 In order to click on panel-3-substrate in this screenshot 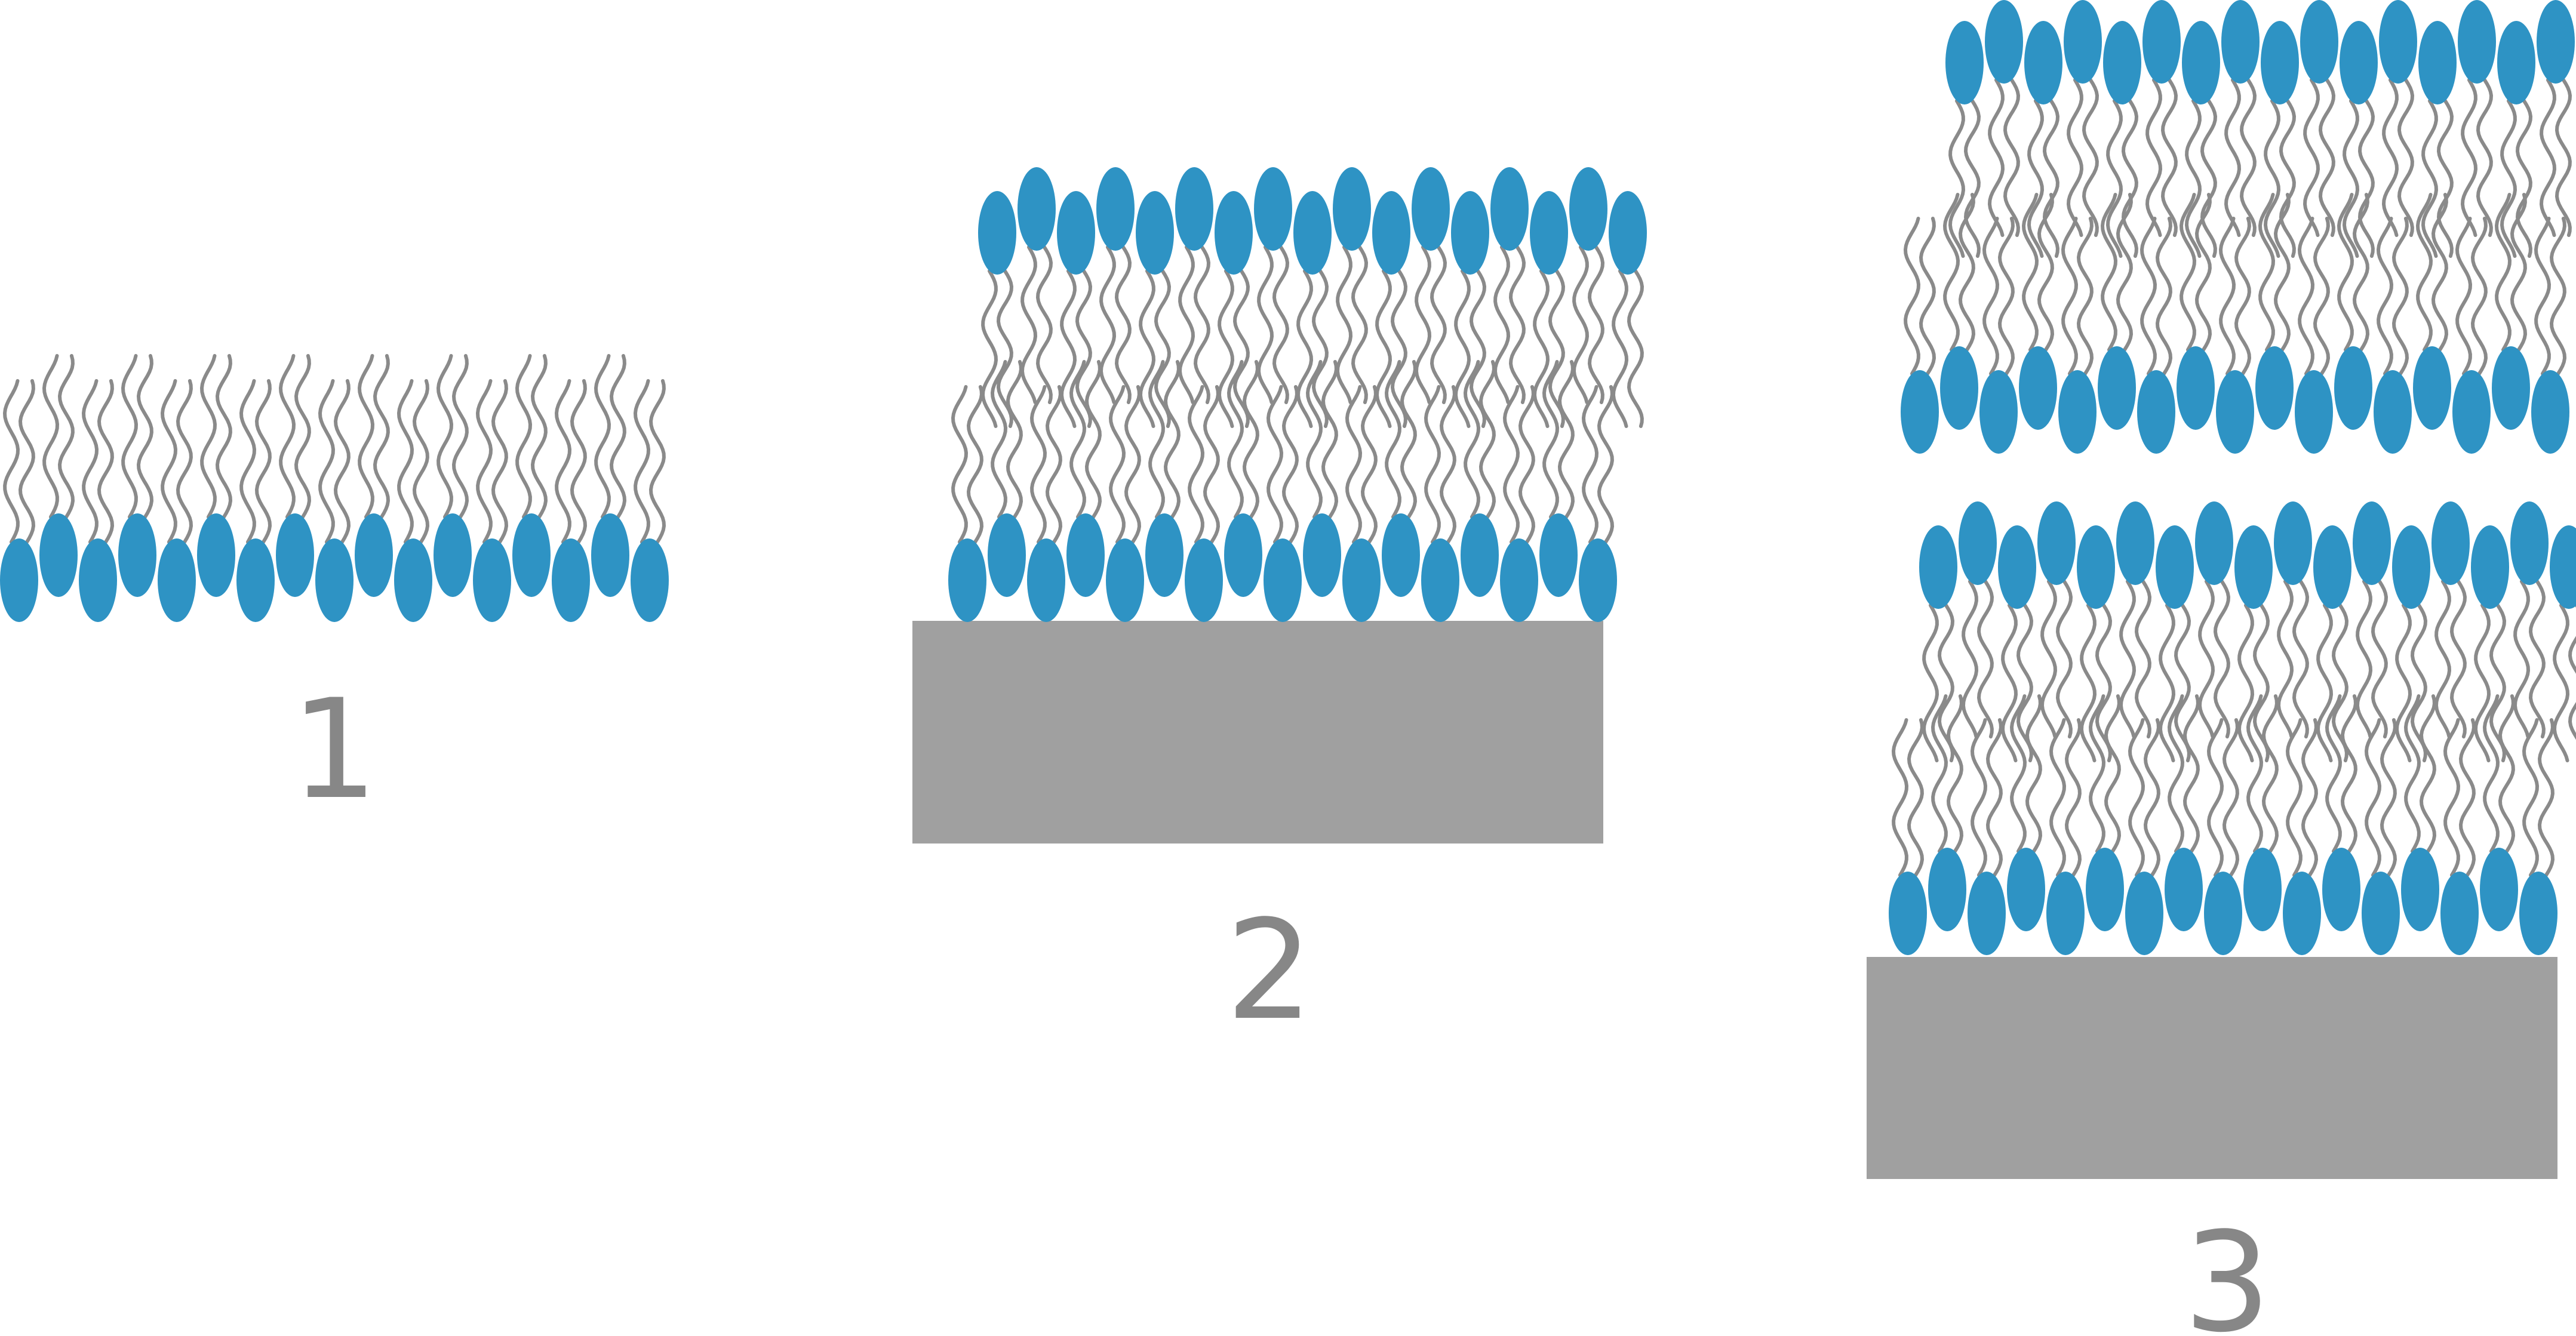, I will do `click(2212, 1068)`.